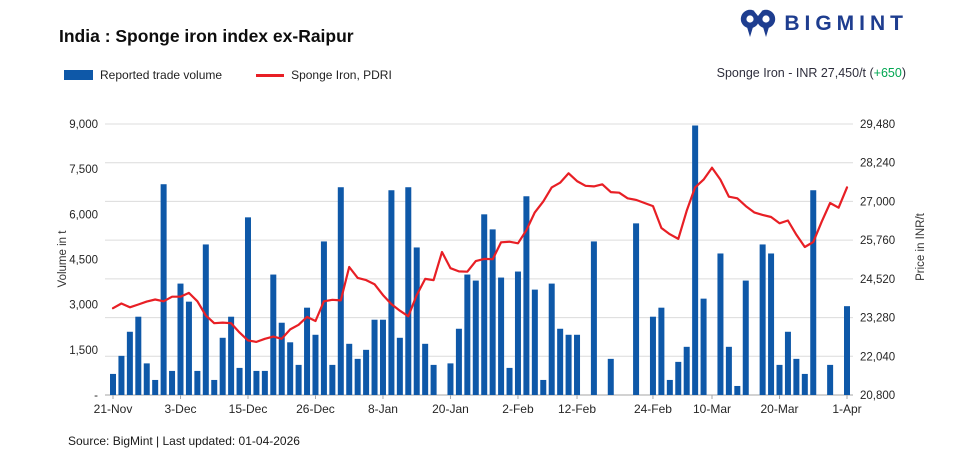 This screenshot has width=960, height=468. Describe the element at coordinates (83, 170) in the screenshot. I see `y-left-tick-label: 7,500` at that location.